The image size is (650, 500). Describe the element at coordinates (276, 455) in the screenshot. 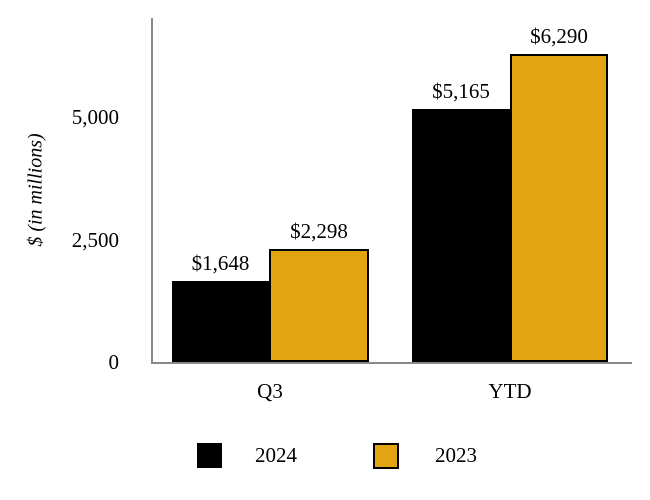

I see `legend-label-2024: 2024` at that location.